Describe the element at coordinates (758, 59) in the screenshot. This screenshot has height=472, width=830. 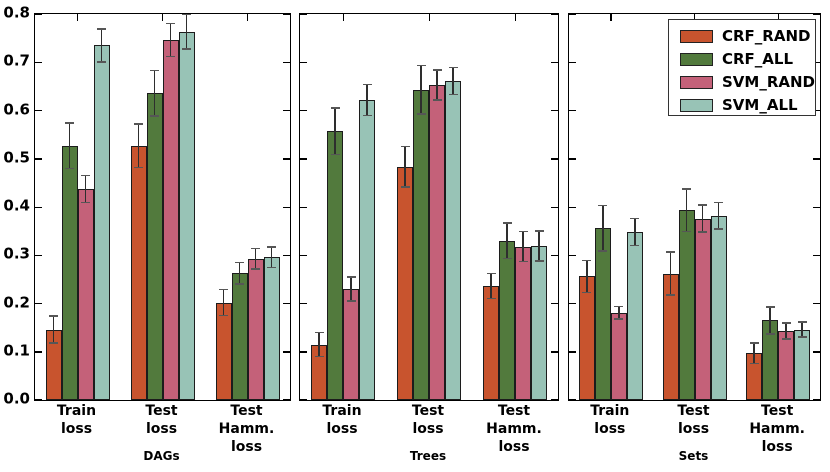
I see `legend-label-crf-all: CRF_ALL` at that location.